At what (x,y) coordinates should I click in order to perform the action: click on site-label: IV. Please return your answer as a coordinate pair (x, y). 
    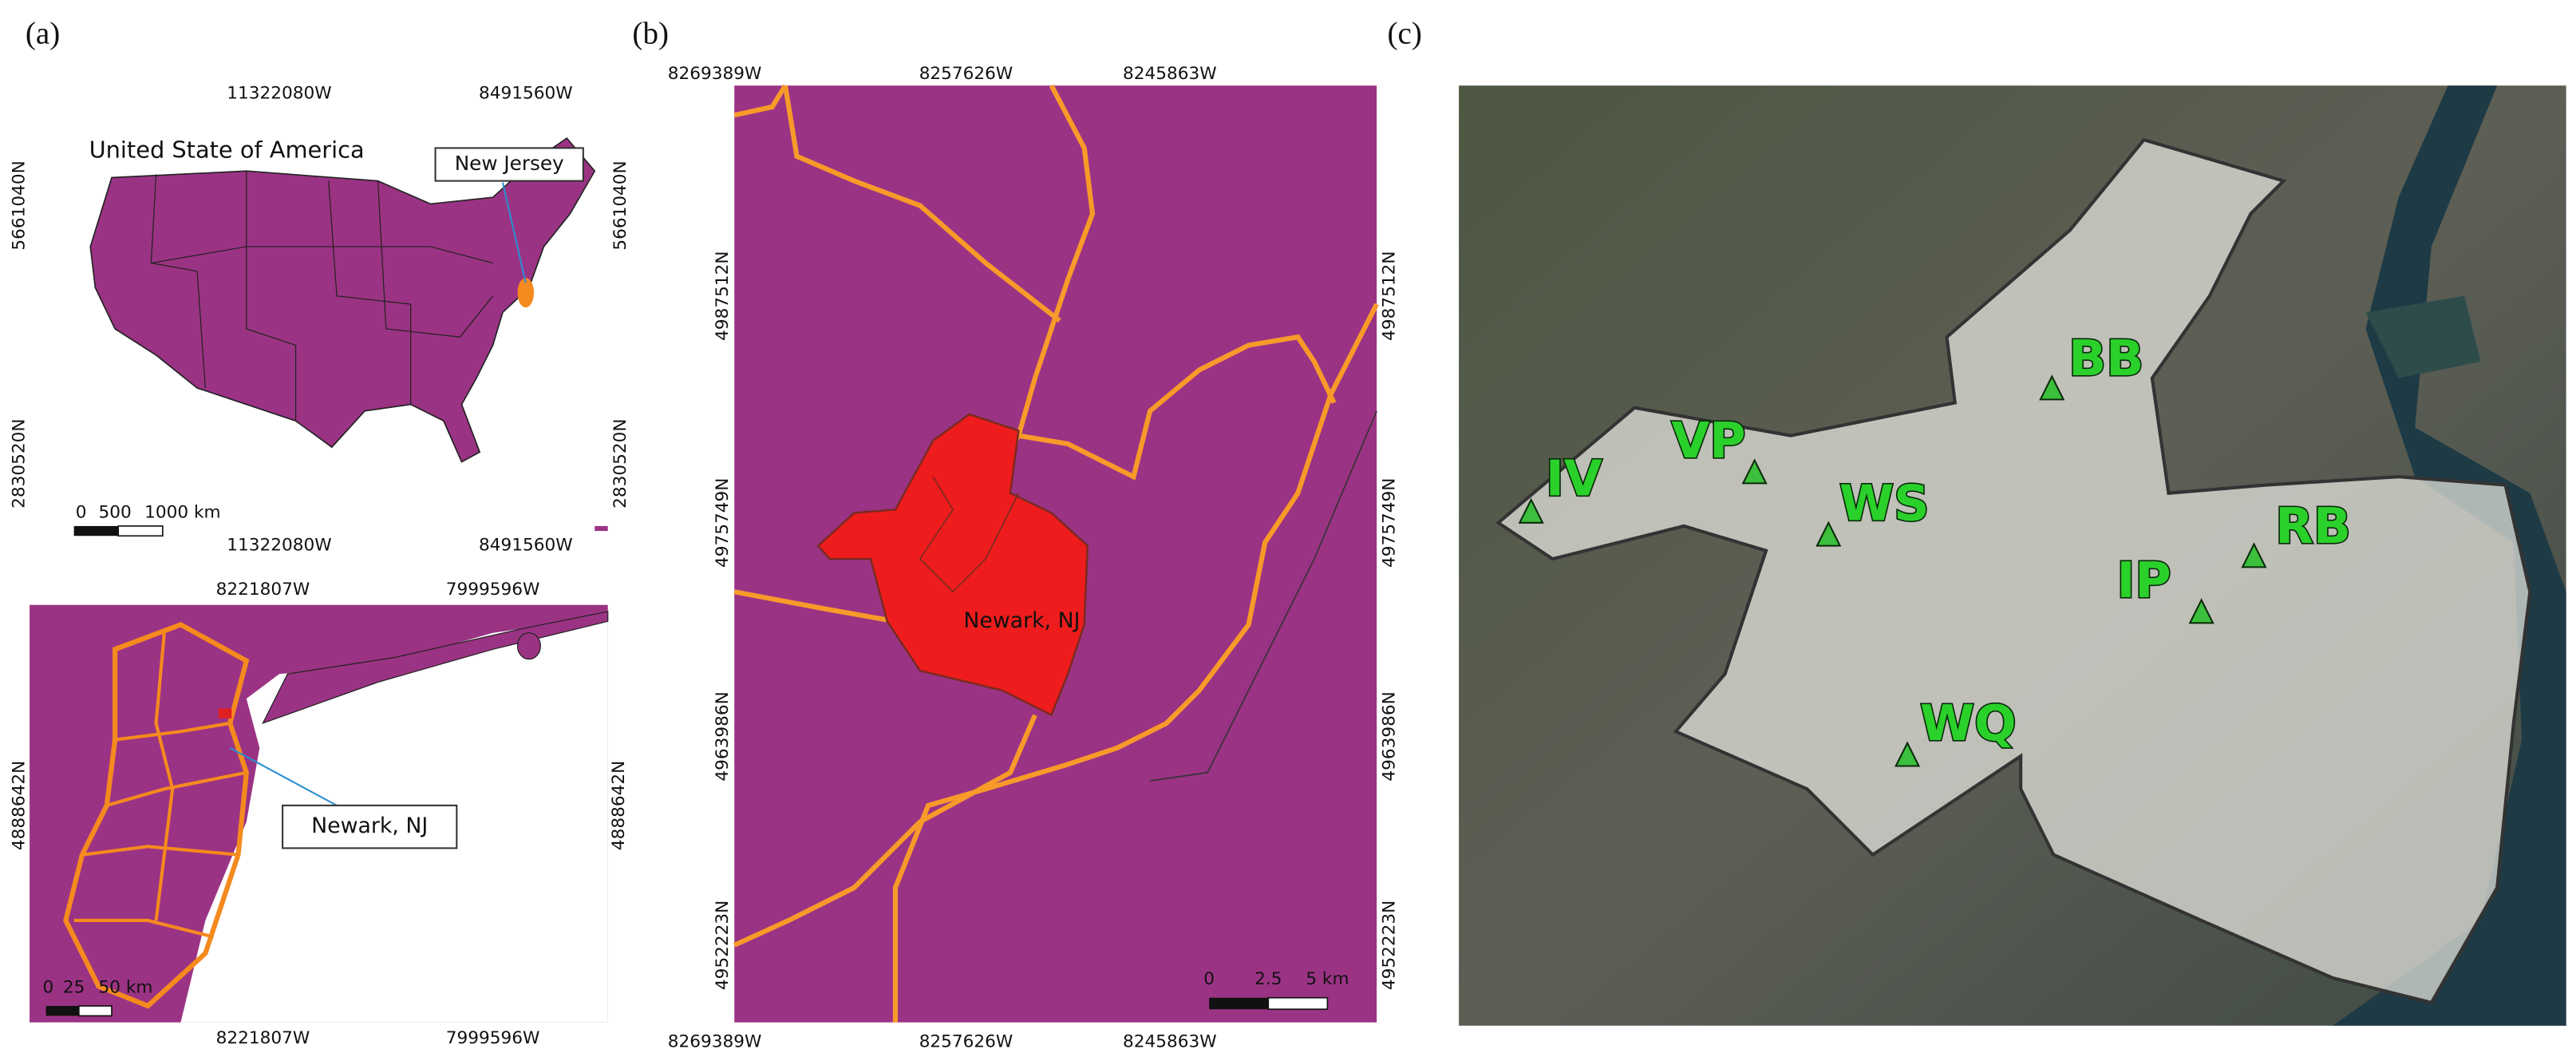
    Looking at the image, I should click on (1574, 478).